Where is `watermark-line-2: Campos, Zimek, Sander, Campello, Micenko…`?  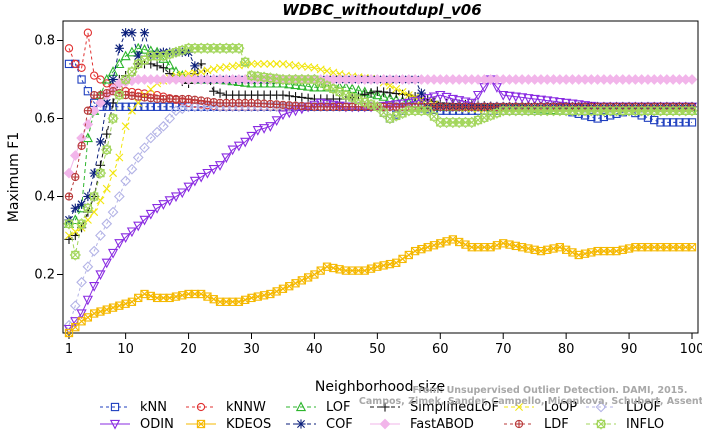
watermark-line-2: Campos, Zimek, Sander, Campello, Micenko… is located at coordinates (530, 401).